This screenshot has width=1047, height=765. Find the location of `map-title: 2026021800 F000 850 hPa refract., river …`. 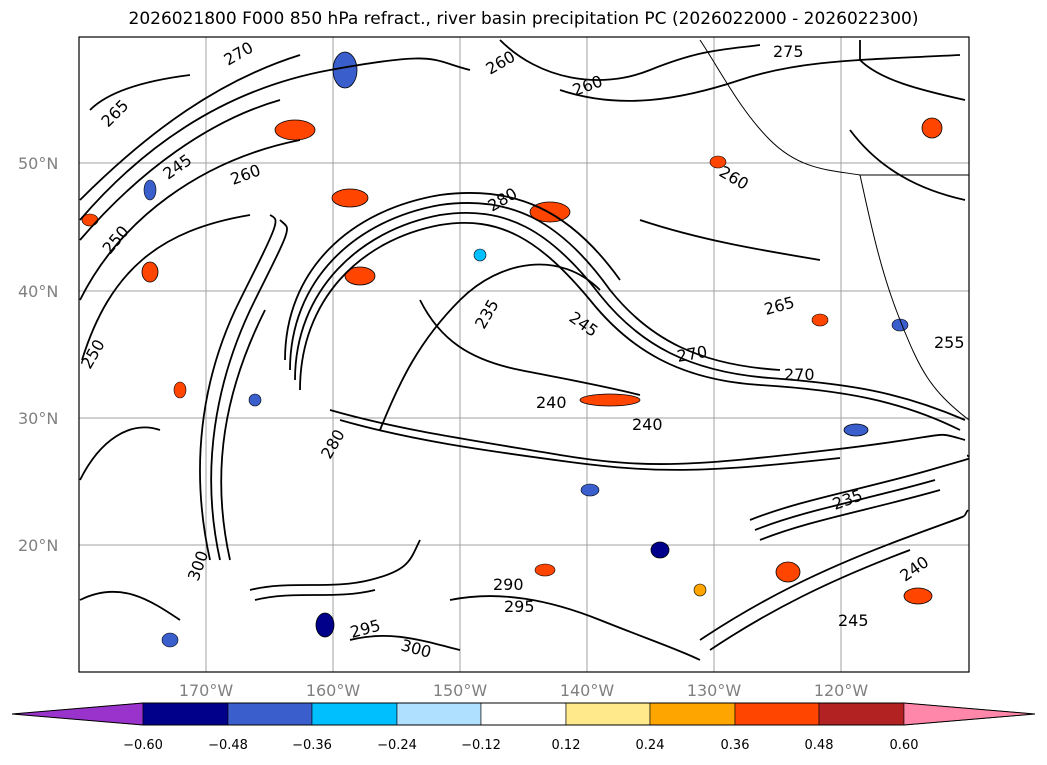

map-title: 2026021800 F000 850 hPa refract., river … is located at coordinates (523, 19).